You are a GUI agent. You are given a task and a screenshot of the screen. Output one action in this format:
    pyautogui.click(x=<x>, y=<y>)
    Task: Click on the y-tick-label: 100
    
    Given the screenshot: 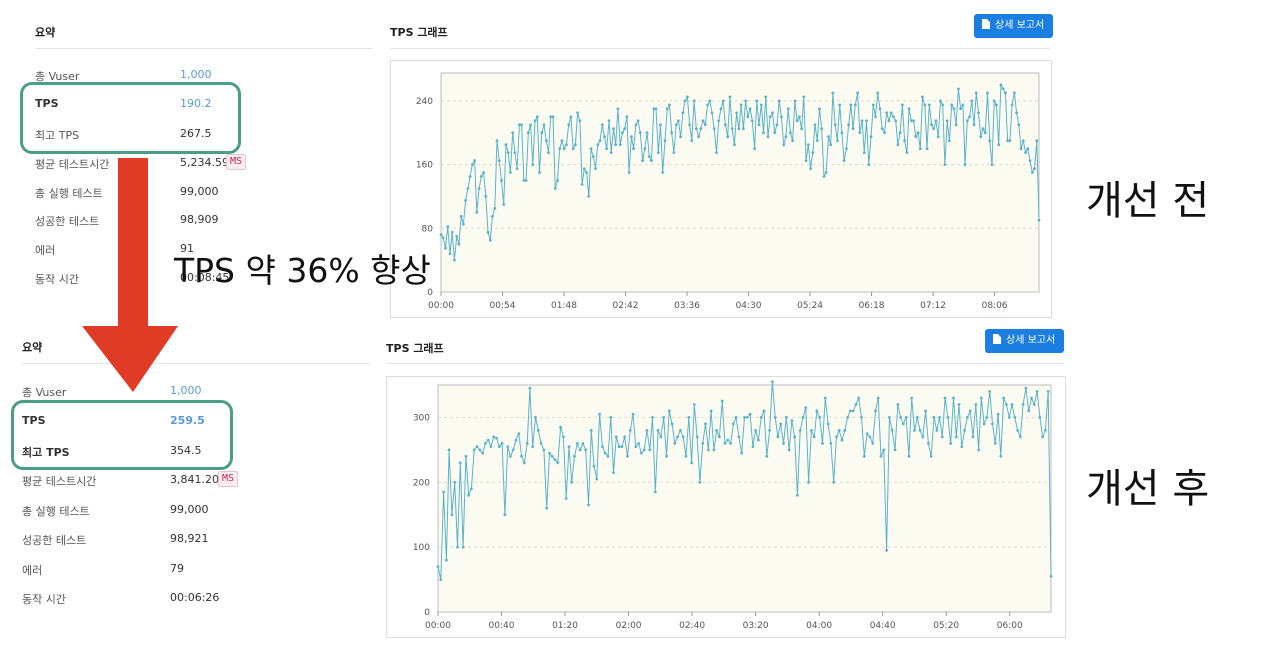 What is the action you would take?
    pyautogui.click(x=421, y=548)
    